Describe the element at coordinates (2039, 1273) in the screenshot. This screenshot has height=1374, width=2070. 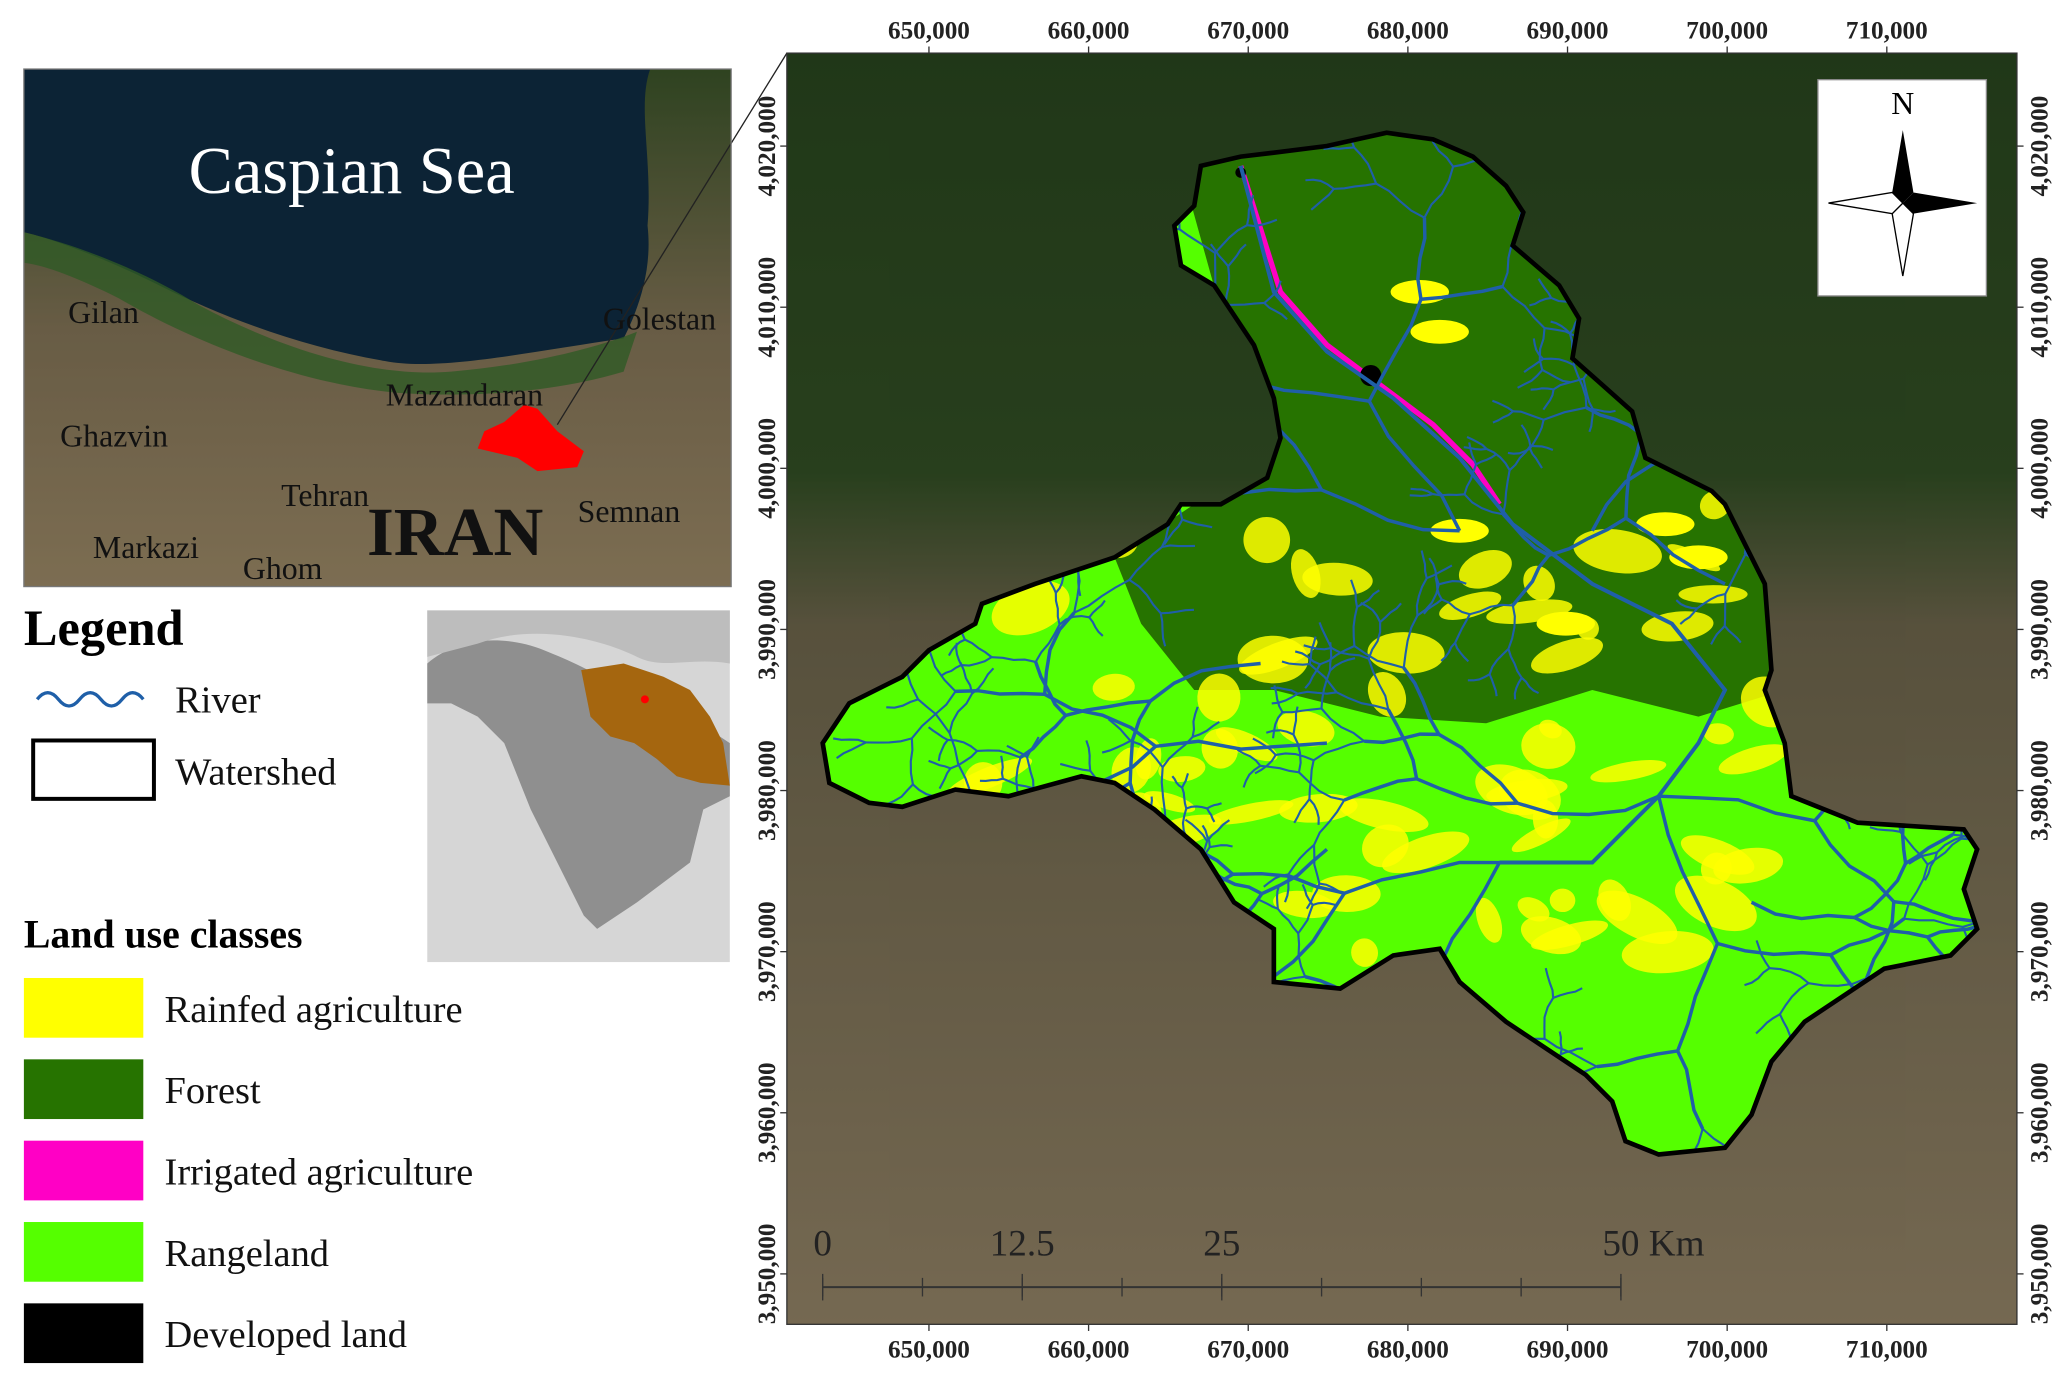
I see `y-tick-label: 3,950,000` at that location.